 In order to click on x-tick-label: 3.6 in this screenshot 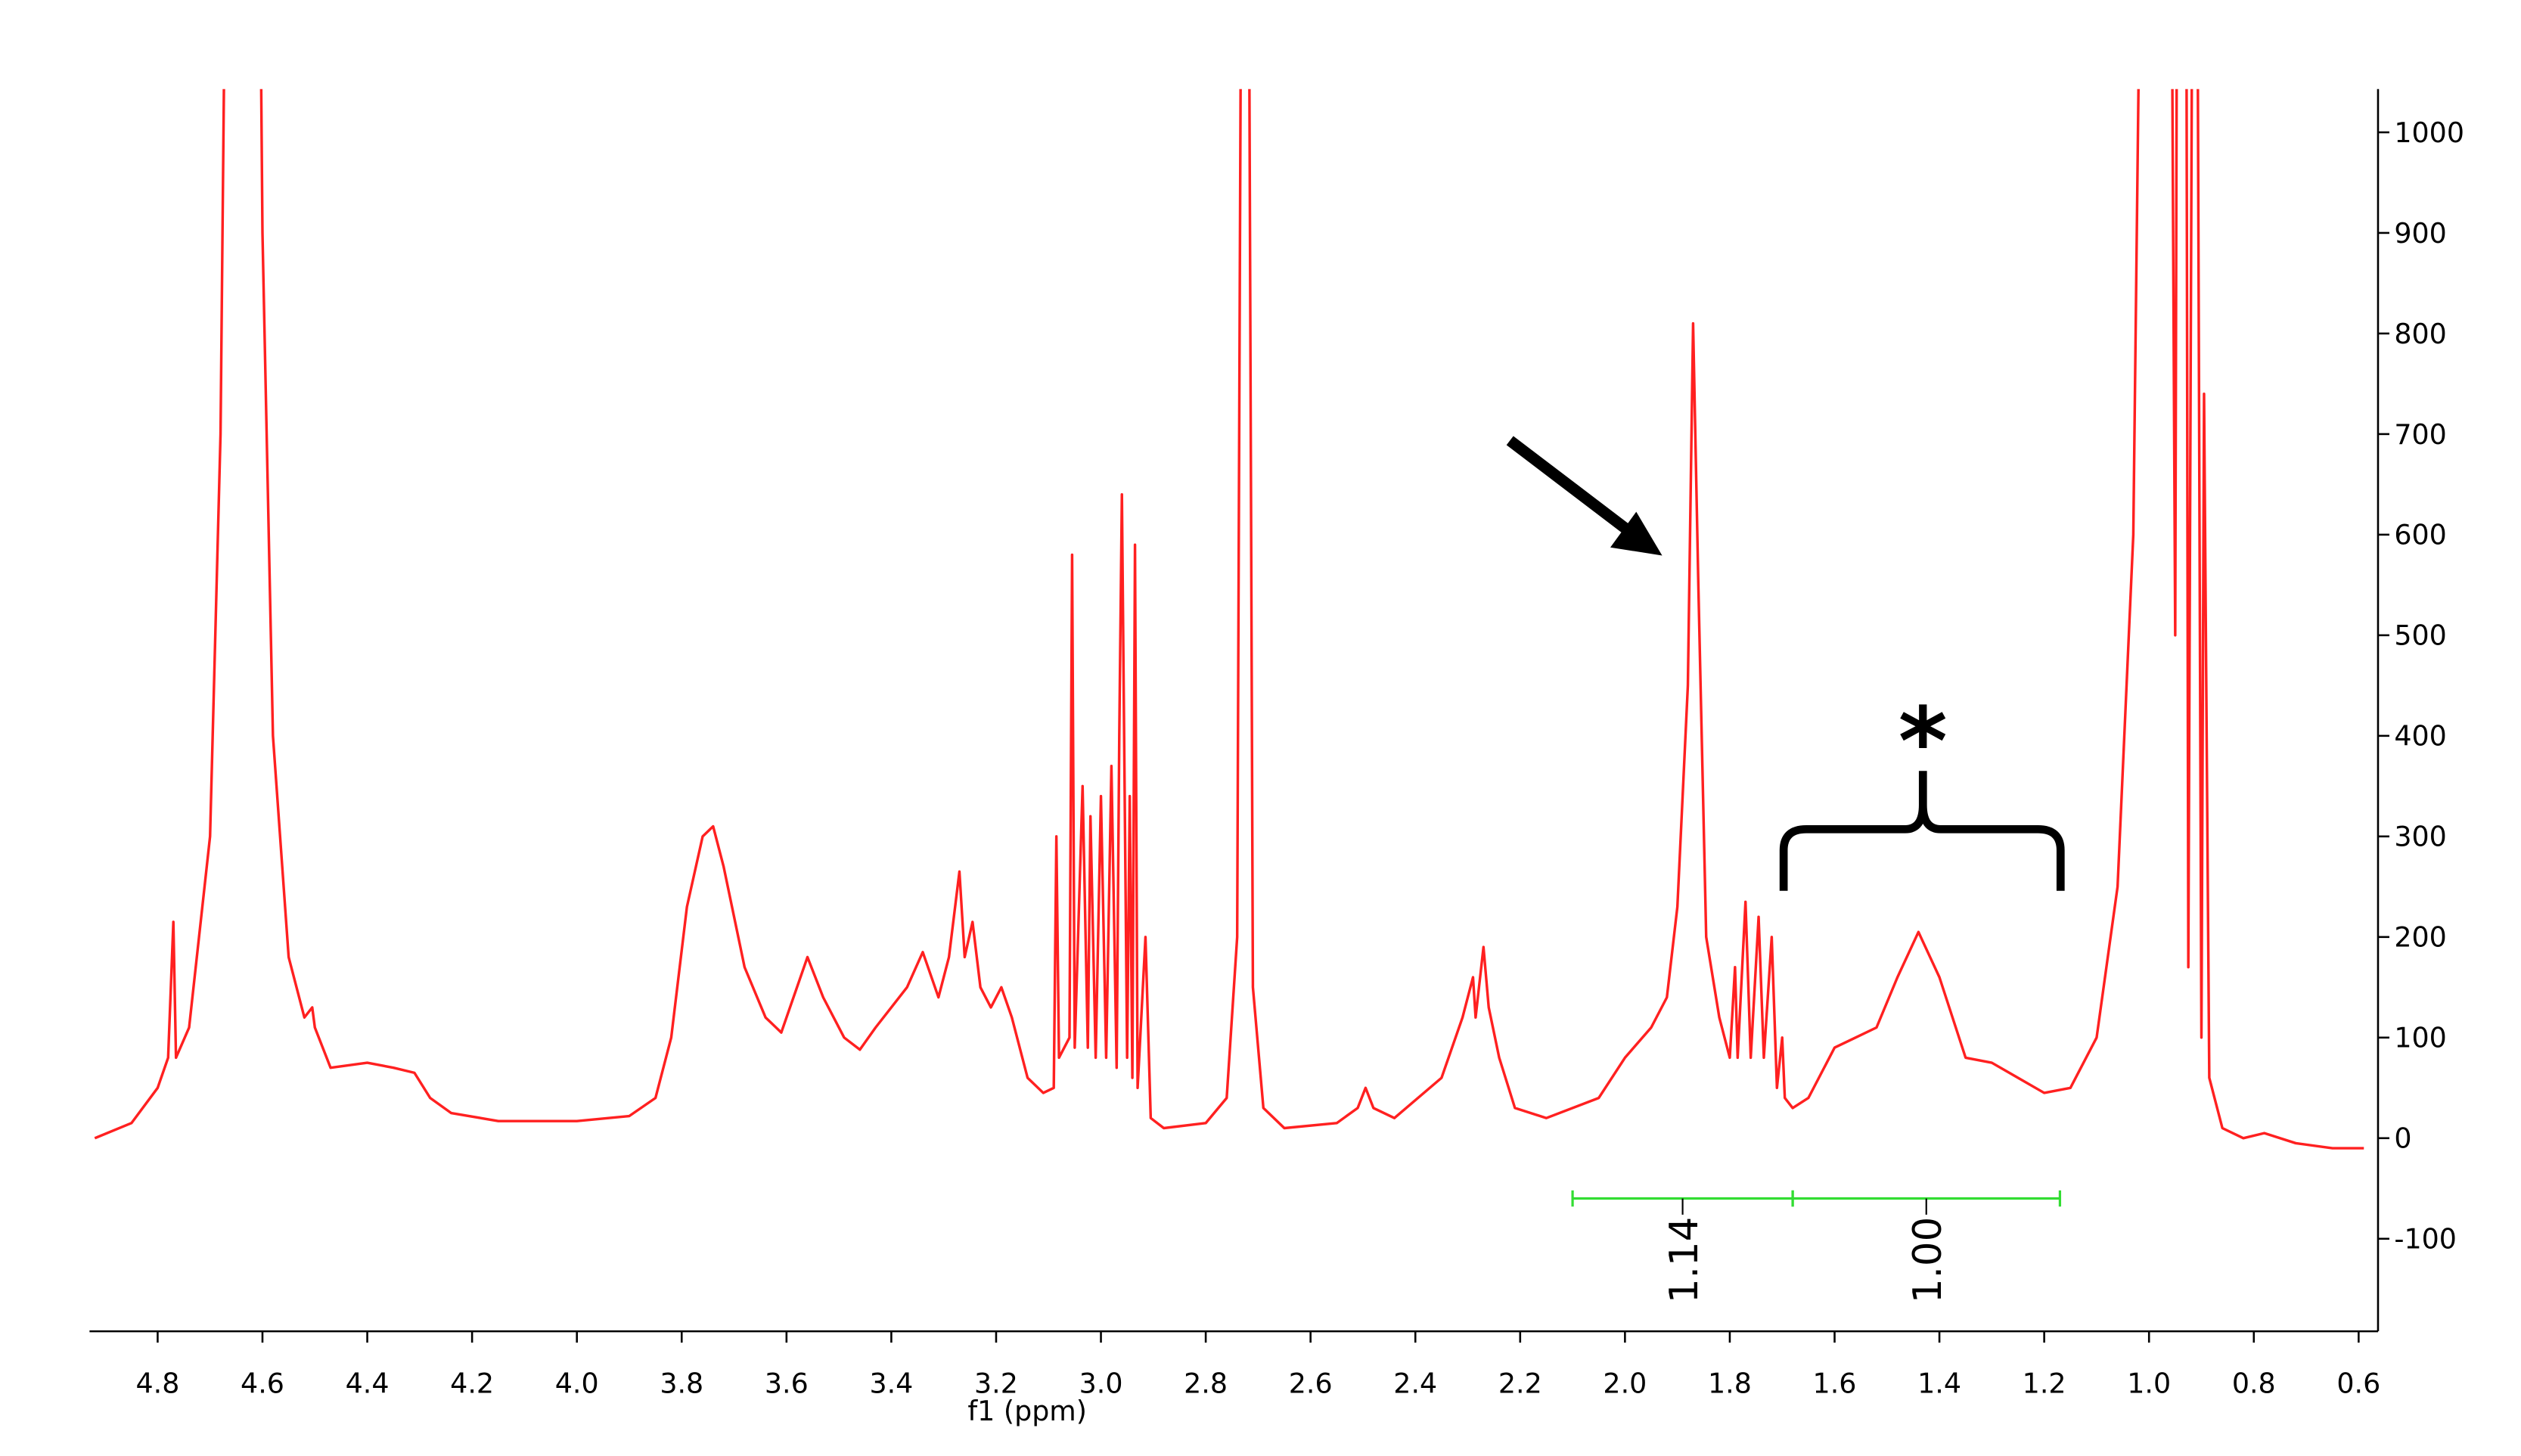, I will do `click(787, 1383)`.